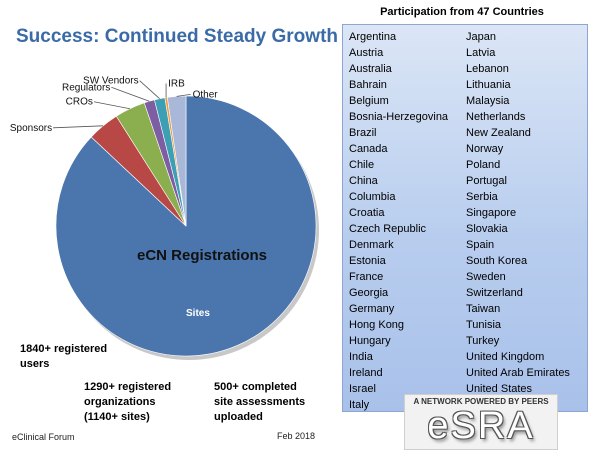 This screenshot has width=600, height=450. What do you see at coordinates (367, 213) in the screenshot?
I see `country-item: Croatia` at bounding box center [367, 213].